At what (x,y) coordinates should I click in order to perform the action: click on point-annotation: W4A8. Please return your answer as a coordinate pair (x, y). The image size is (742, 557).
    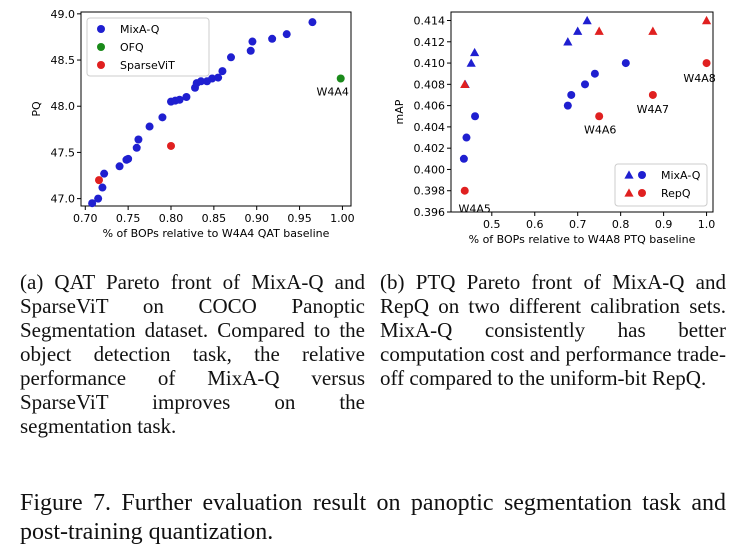
    Looking at the image, I should click on (699, 78).